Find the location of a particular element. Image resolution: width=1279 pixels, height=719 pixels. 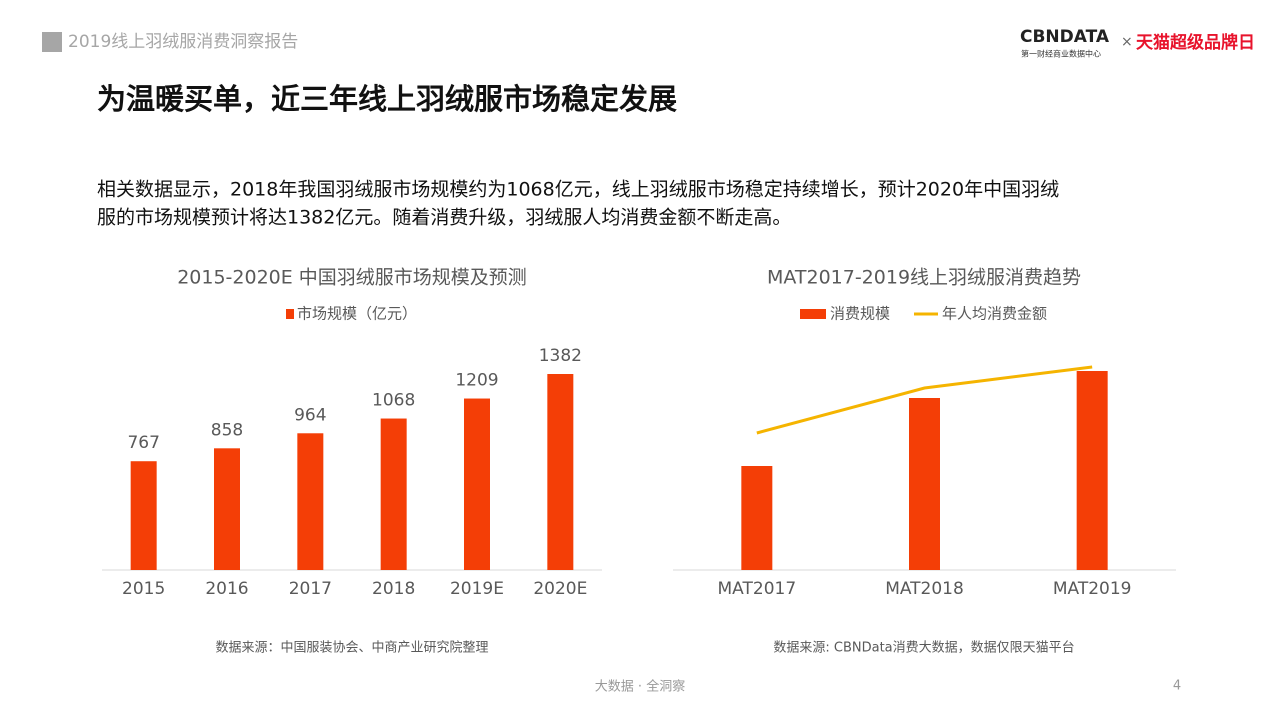

x-tick-label: 2016 is located at coordinates (226, 589).